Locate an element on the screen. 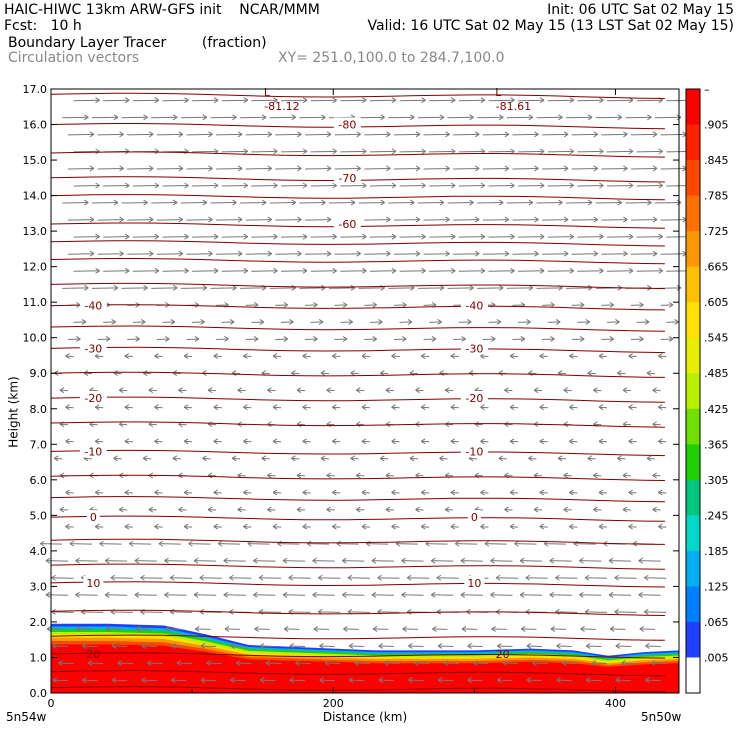 Image resolution: width=740 pixels, height=740 pixels. y-tick-label: 12.0 is located at coordinates (35, 267).